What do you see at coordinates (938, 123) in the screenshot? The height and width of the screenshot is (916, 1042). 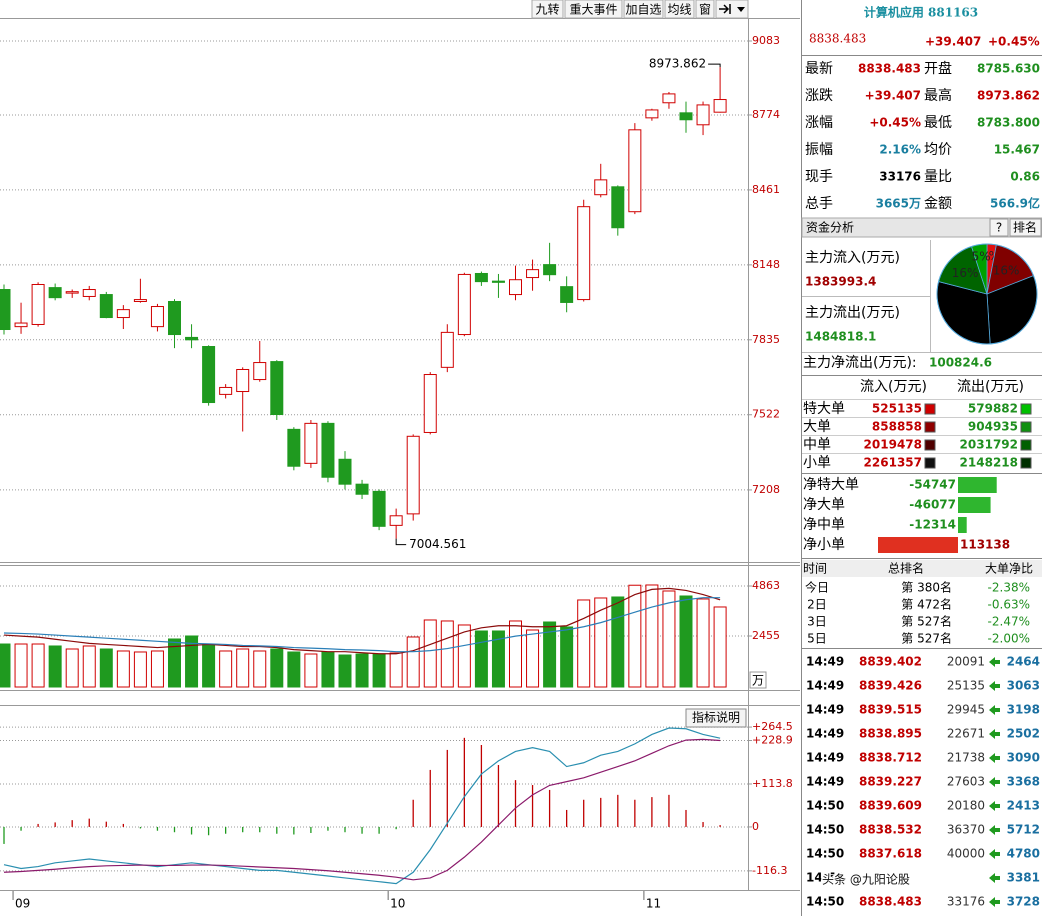 I see `stat-label: 最低` at bounding box center [938, 123].